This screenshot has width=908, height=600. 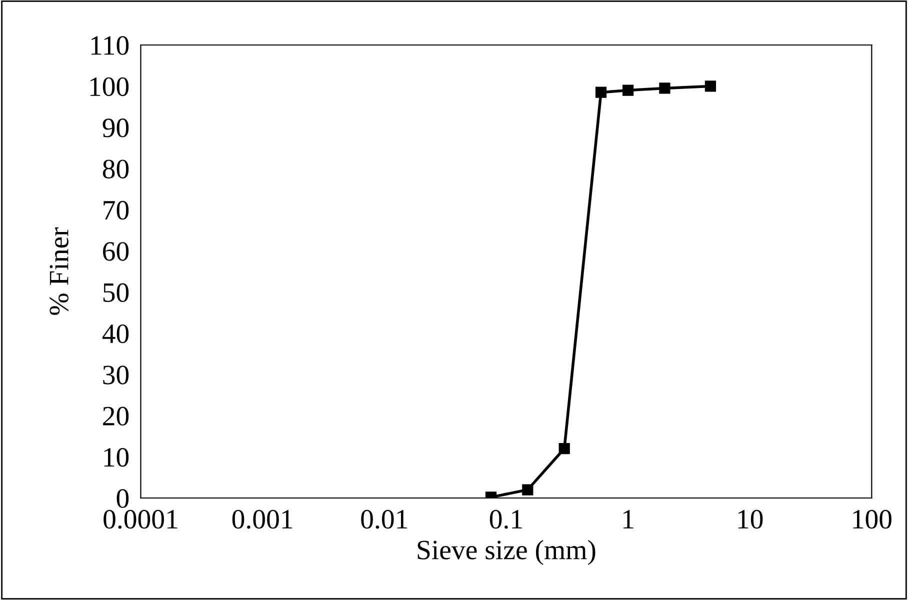 I want to click on y-tick-label: 110, so click(x=110, y=45).